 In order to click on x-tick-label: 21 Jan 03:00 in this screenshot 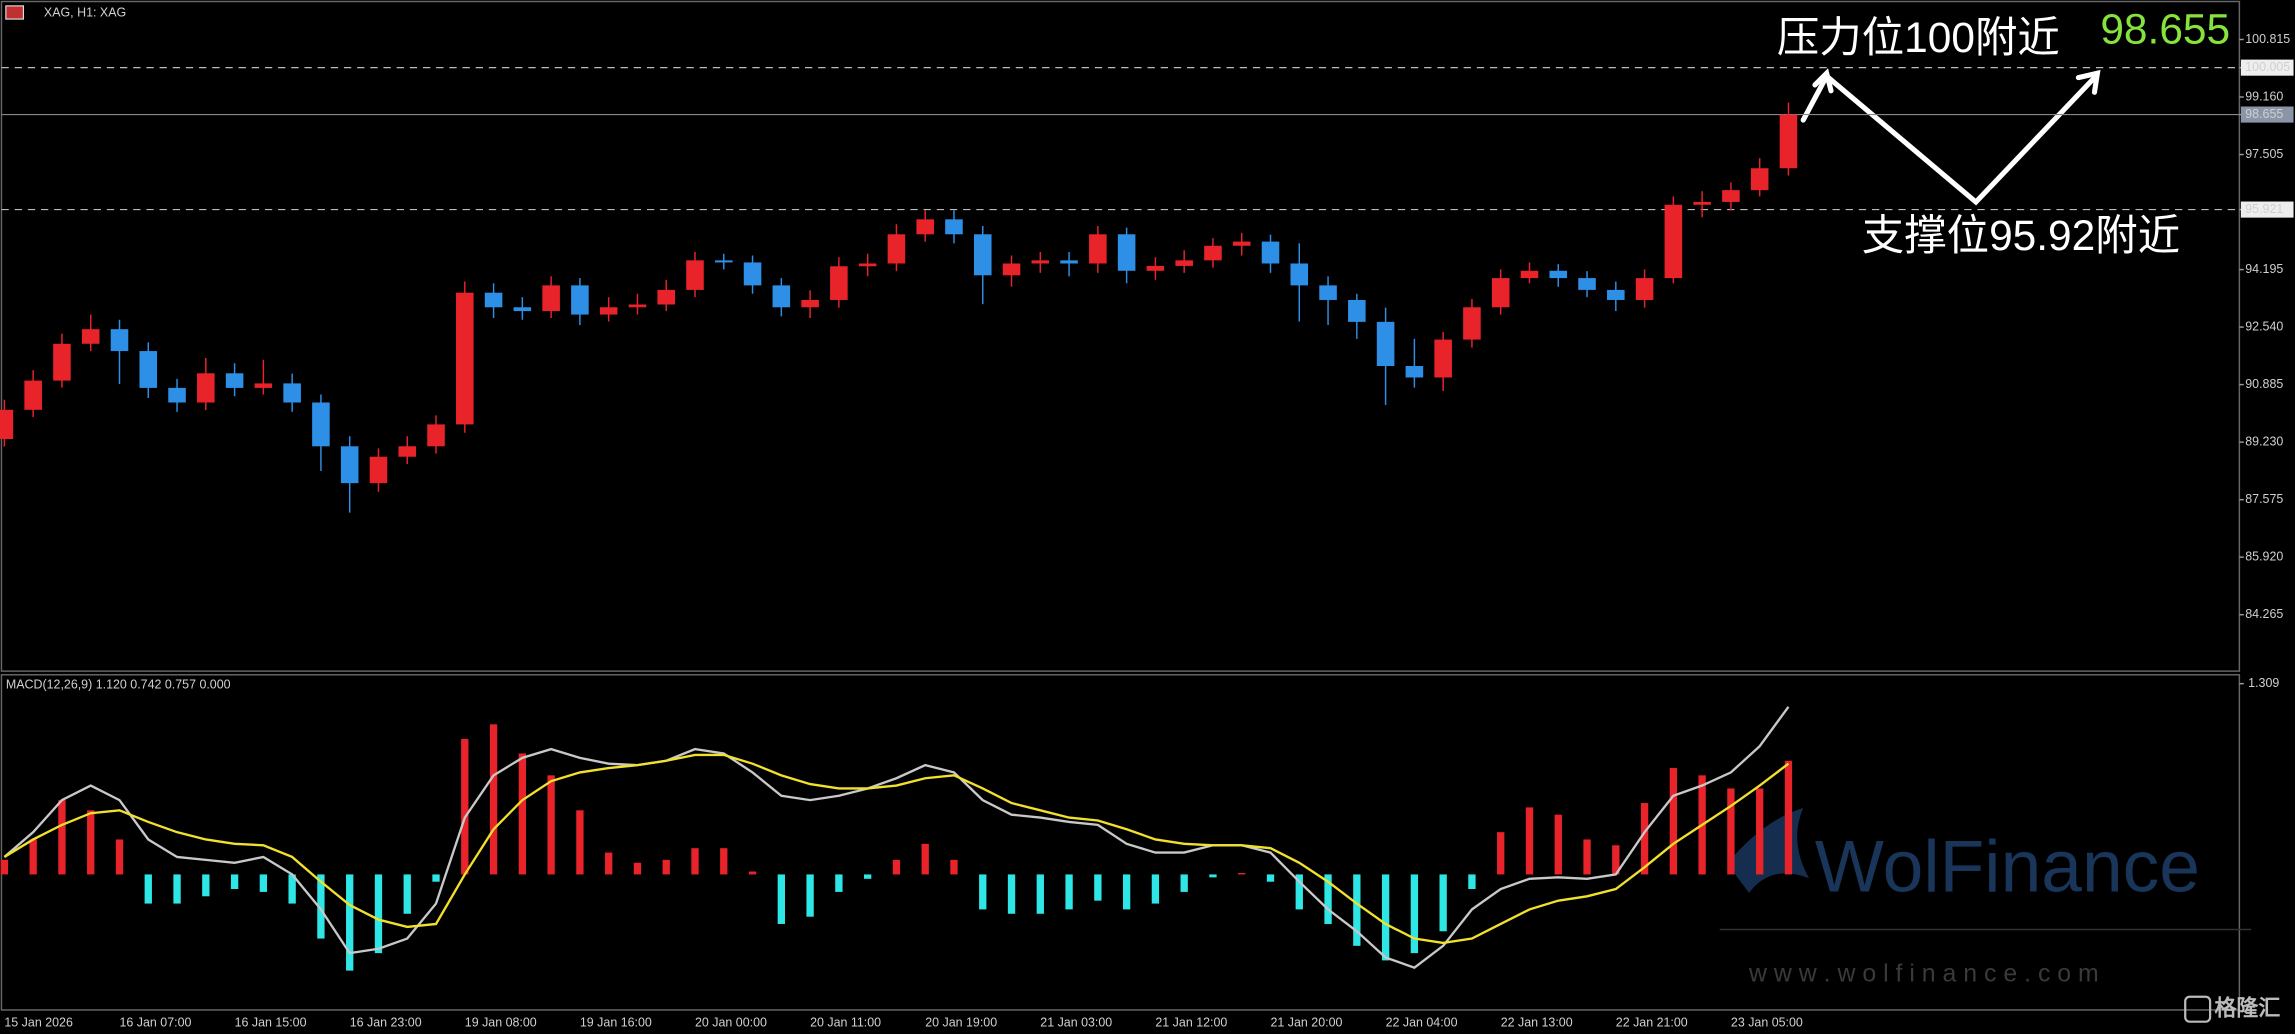, I will do `click(1076, 1022)`.